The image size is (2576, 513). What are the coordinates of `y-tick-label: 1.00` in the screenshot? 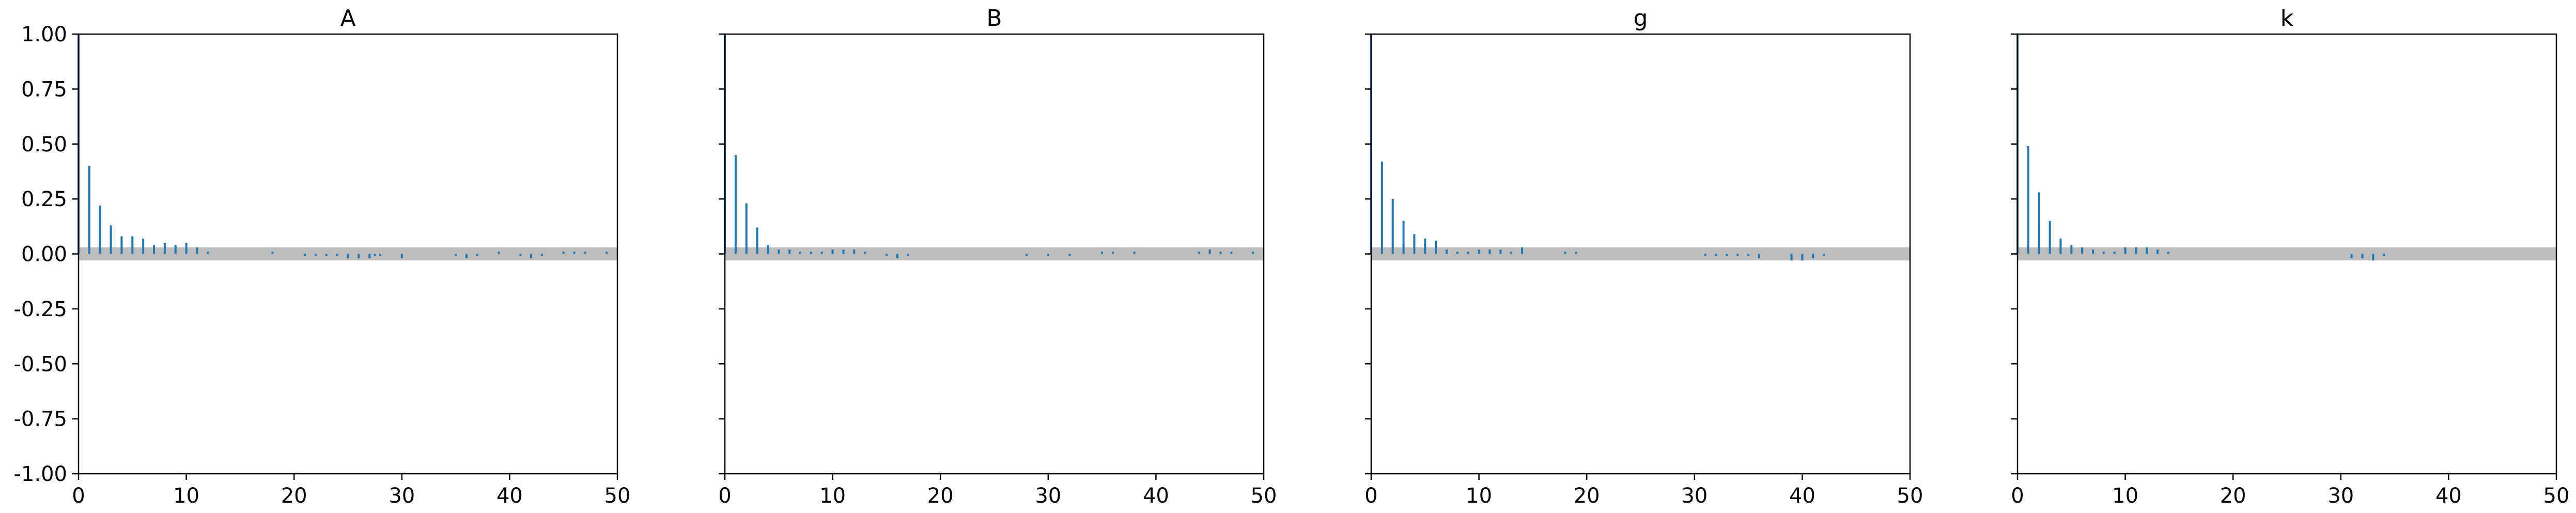 It's located at (44, 34).